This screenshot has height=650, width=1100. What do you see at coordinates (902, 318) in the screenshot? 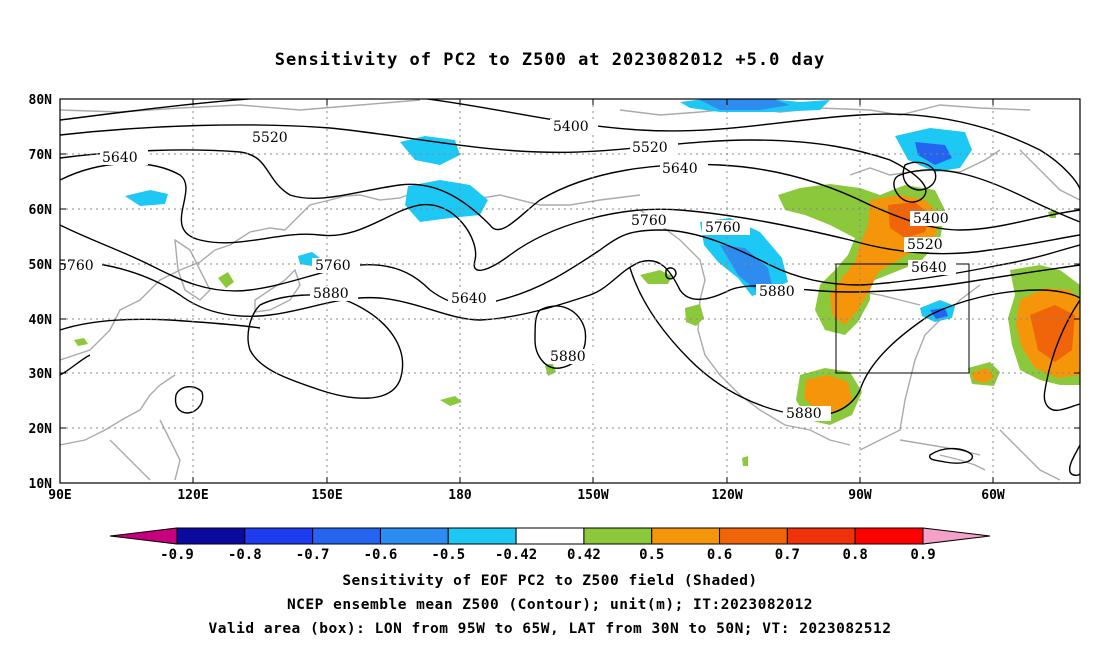
I see `valid-area-box` at bounding box center [902, 318].